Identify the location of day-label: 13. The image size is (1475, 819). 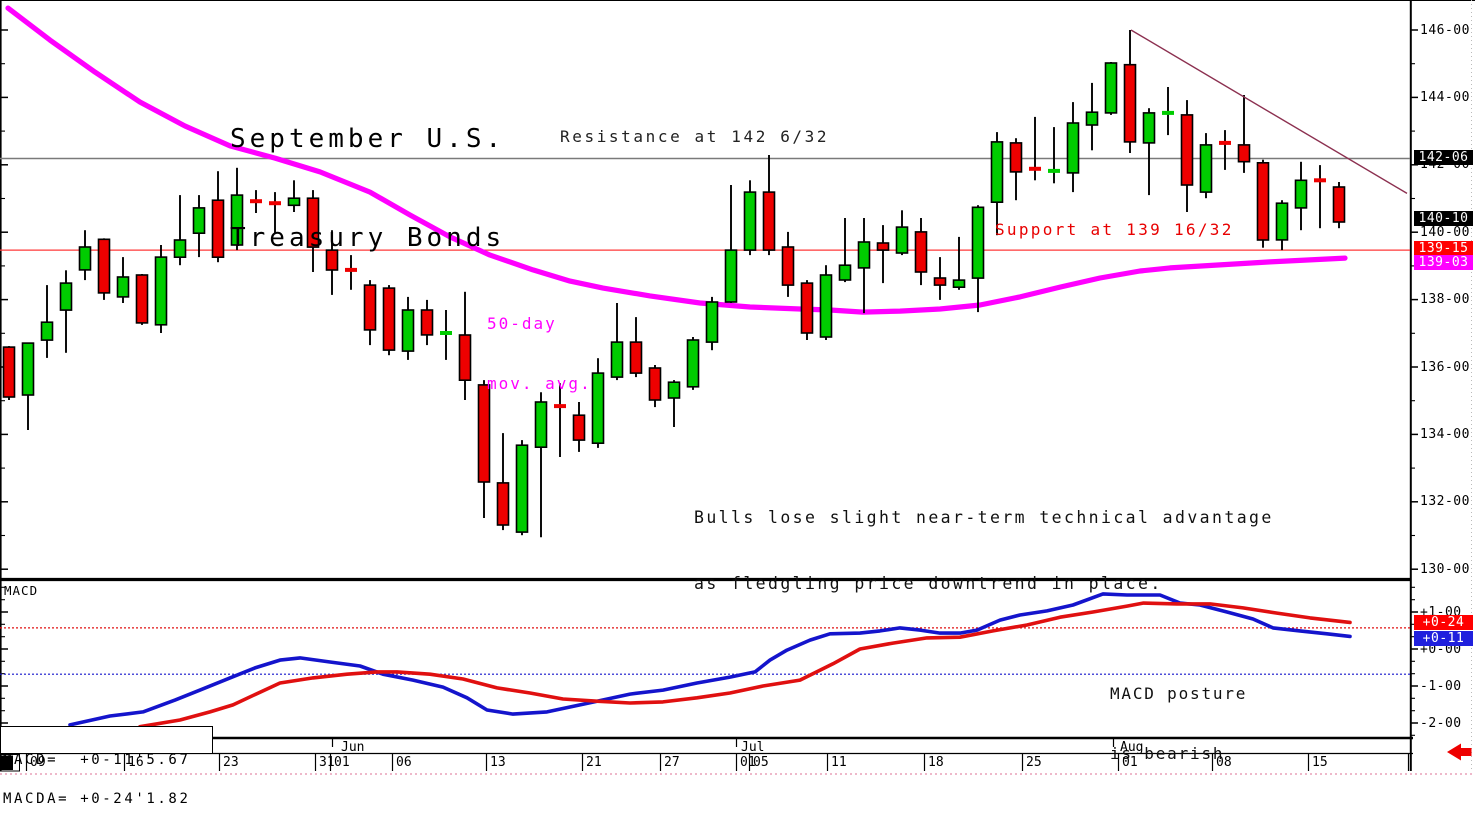
(498, 762).